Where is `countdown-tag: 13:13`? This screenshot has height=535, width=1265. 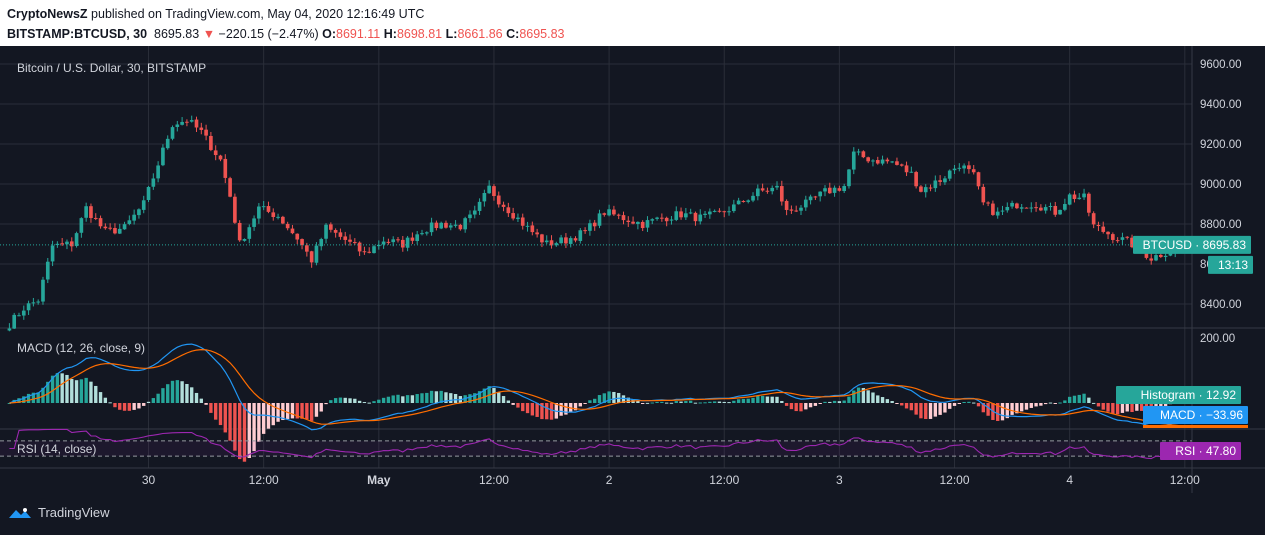
countdown-tag: 13:13 is located at coordinates (1230, 264).